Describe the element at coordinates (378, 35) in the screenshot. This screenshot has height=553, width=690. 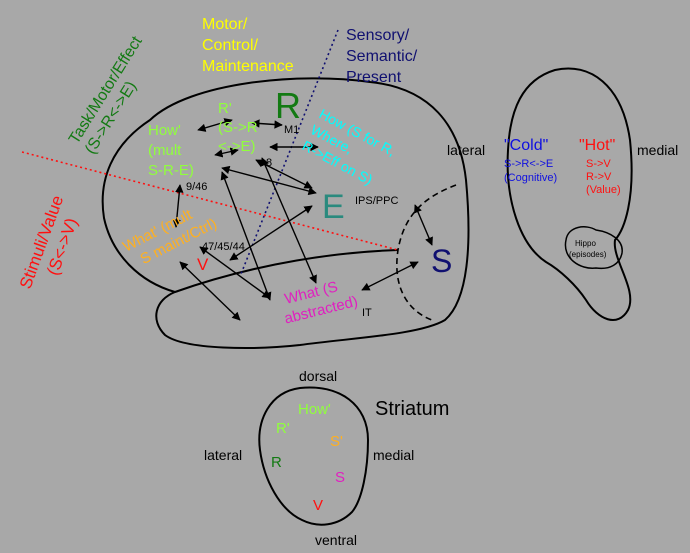
I see `sensory-label-line1: Sensory/` at that location.